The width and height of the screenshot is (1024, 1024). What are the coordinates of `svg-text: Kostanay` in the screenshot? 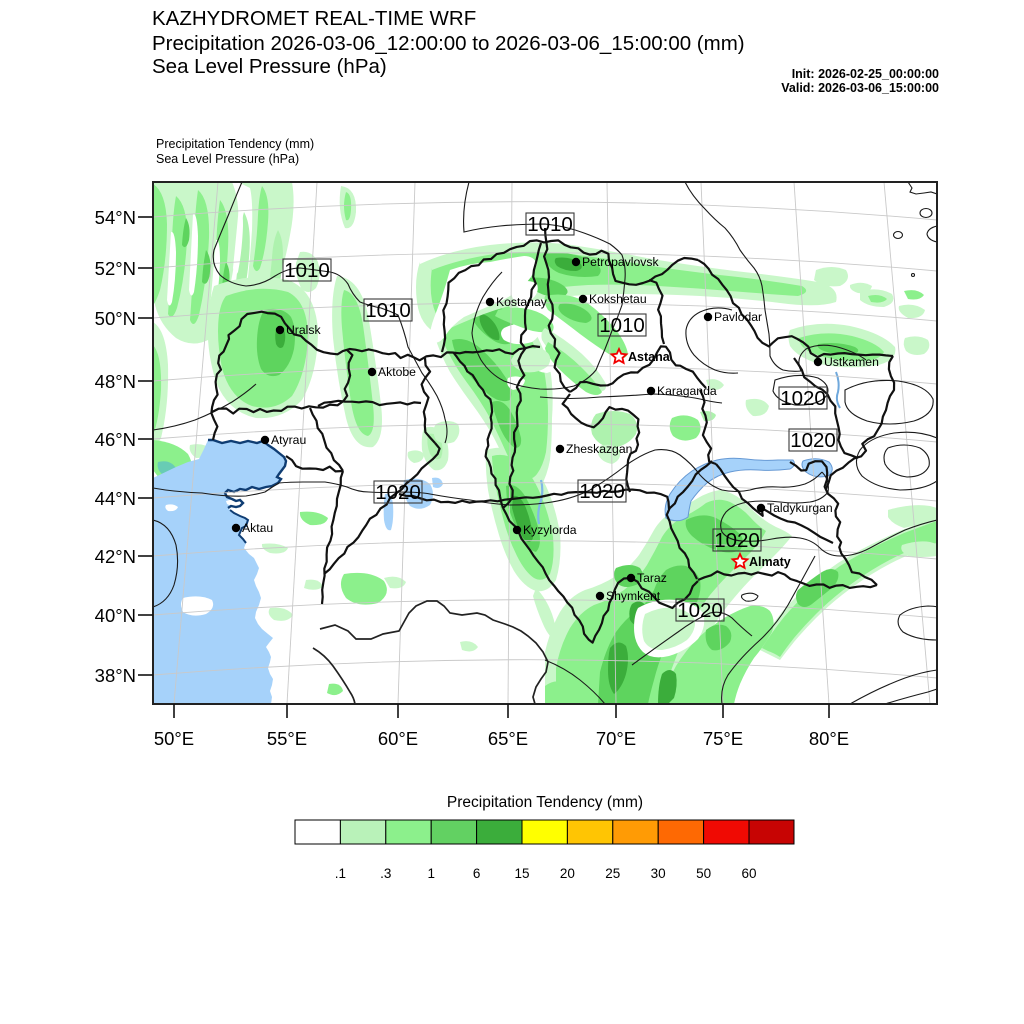 It's located at (522, 302).